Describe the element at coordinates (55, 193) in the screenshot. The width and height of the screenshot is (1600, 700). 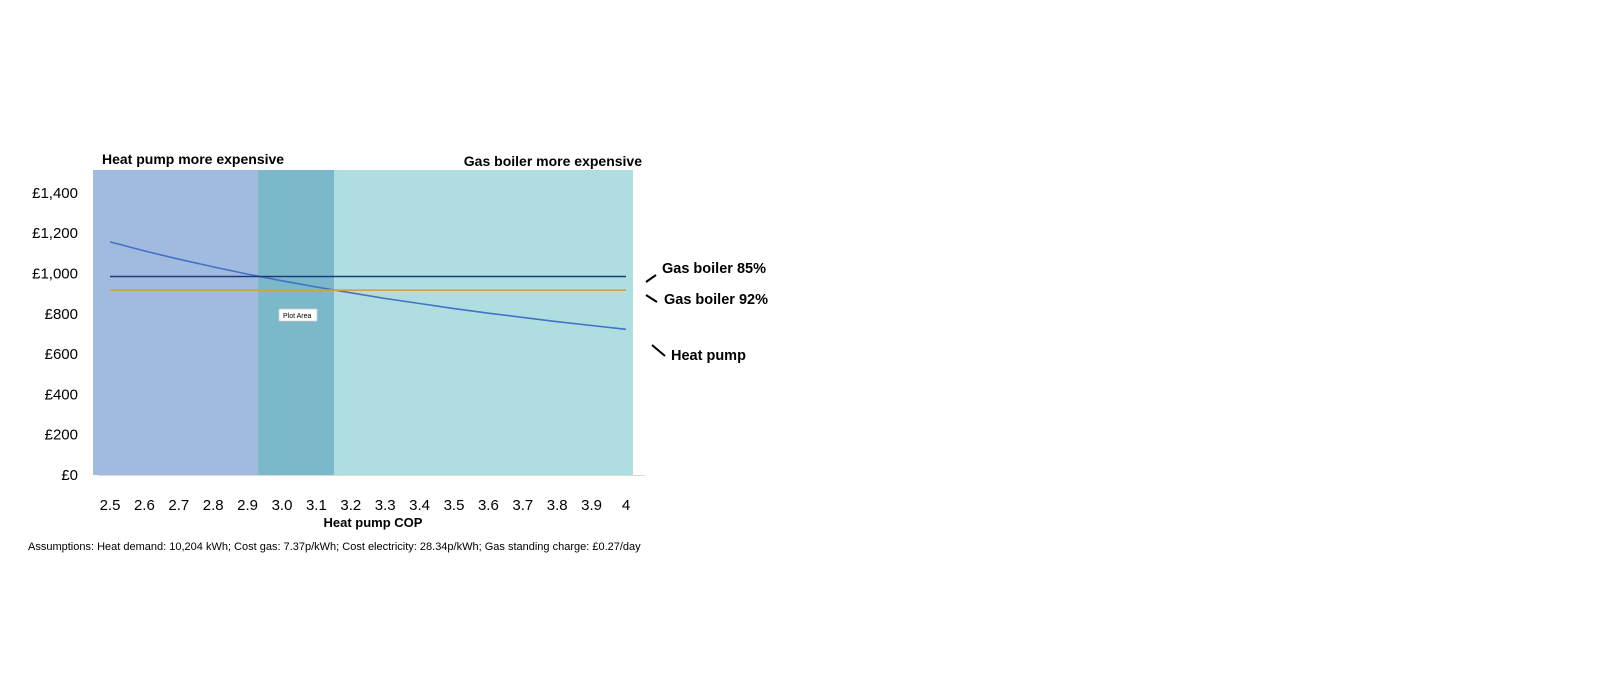
I see `y-tick-label: £1,400` at that location.